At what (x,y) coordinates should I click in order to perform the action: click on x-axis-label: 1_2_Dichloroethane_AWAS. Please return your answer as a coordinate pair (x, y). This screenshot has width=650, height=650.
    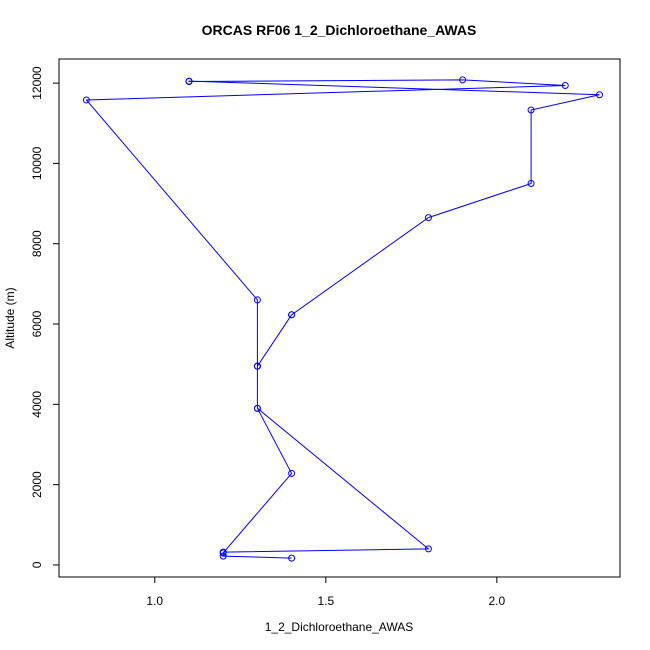
    Looking at the image, I should click on (339, 627).